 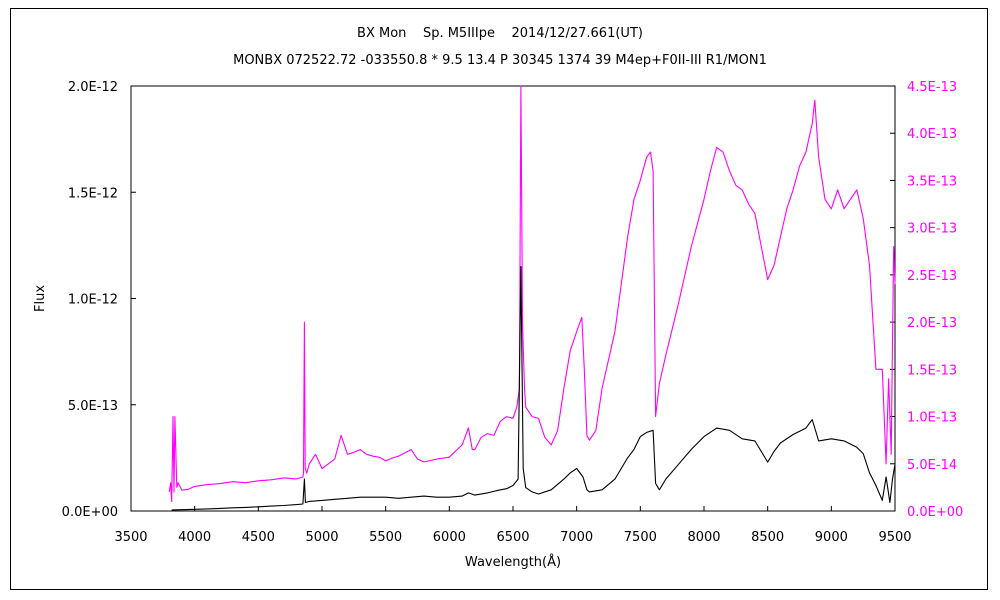 I want to click on x-tick-label-7: 7000, so click(x=576, y=537).